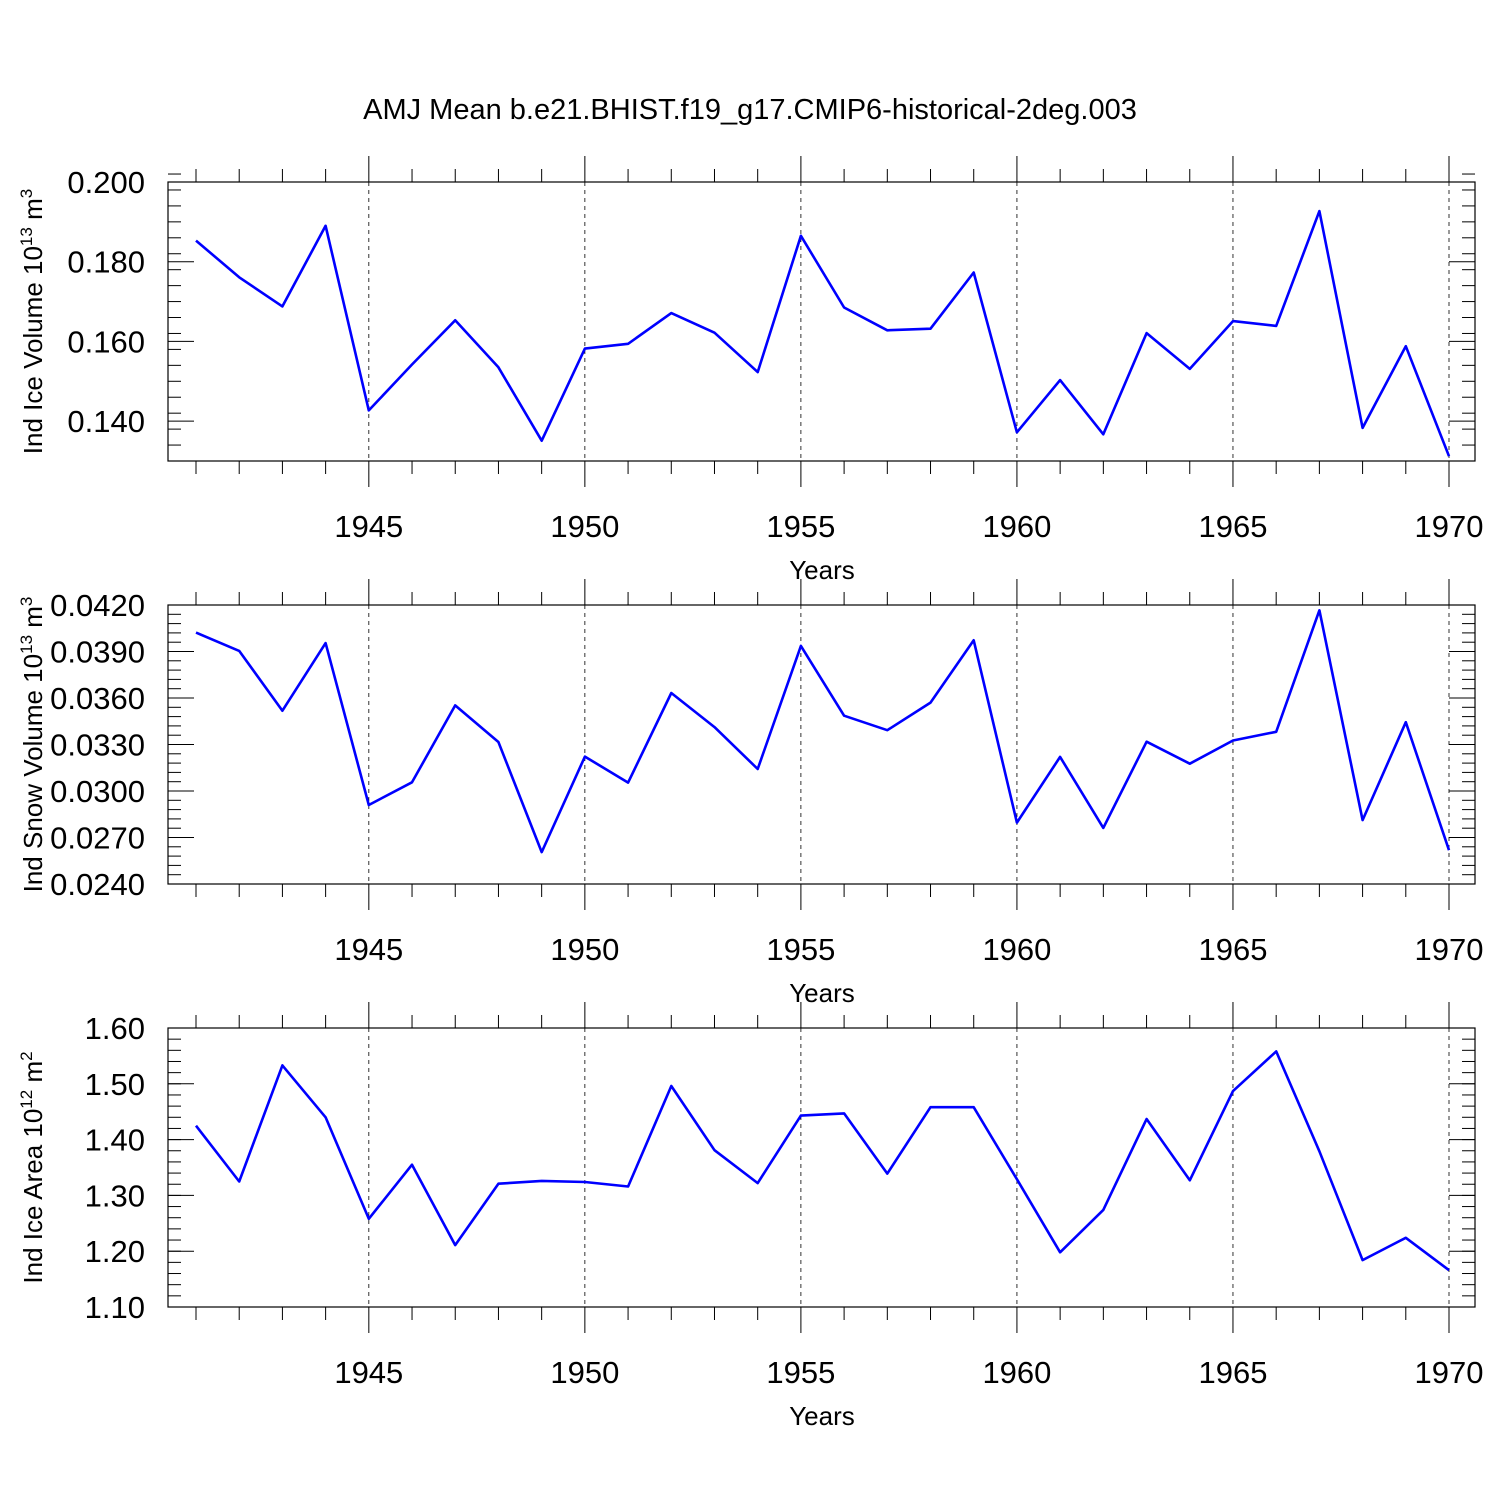 The width and height of the screenshot is (1500, 1500). What do you see at coordinates (33, 1196) in the screenshot?
I see `y-axis-title-text: Ind Ice Area 10` at bounding box center [33, 1196].